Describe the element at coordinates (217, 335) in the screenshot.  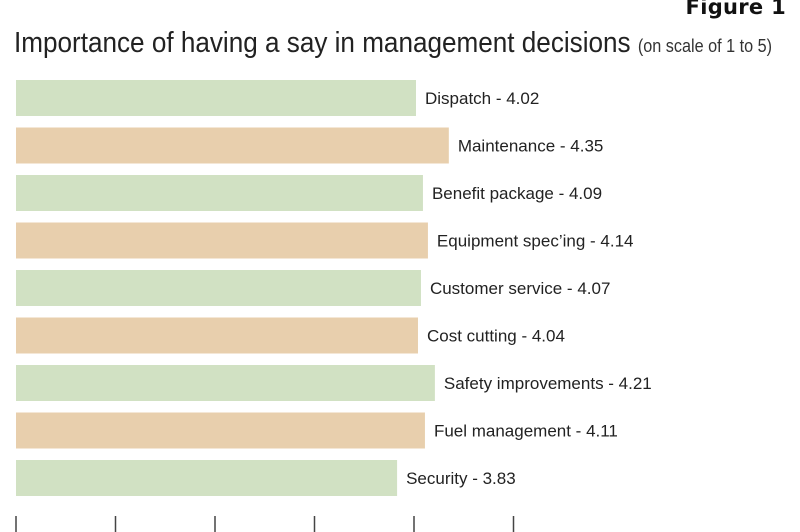
I see `bar-cost-cutting` at that location.